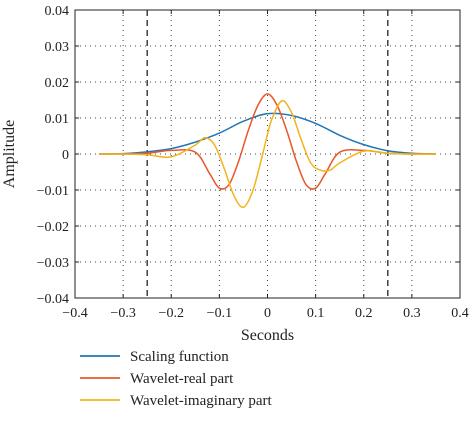 Image resolution: width=474 pixels, height=443 pixels. Describe the element at coordinates (53, 227) in the screenshot. I see `y-tick-label: −0.02` at that location.